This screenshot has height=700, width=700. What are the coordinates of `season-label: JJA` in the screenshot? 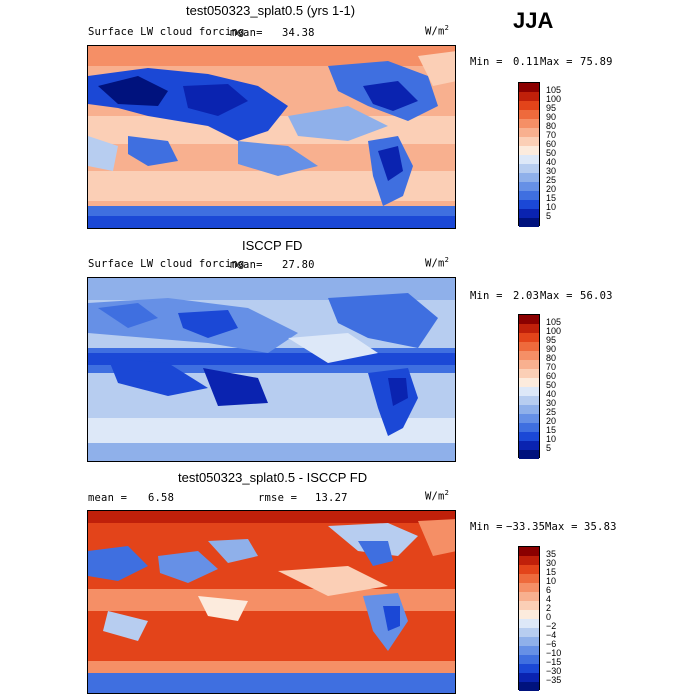 It's located at (533, 20).